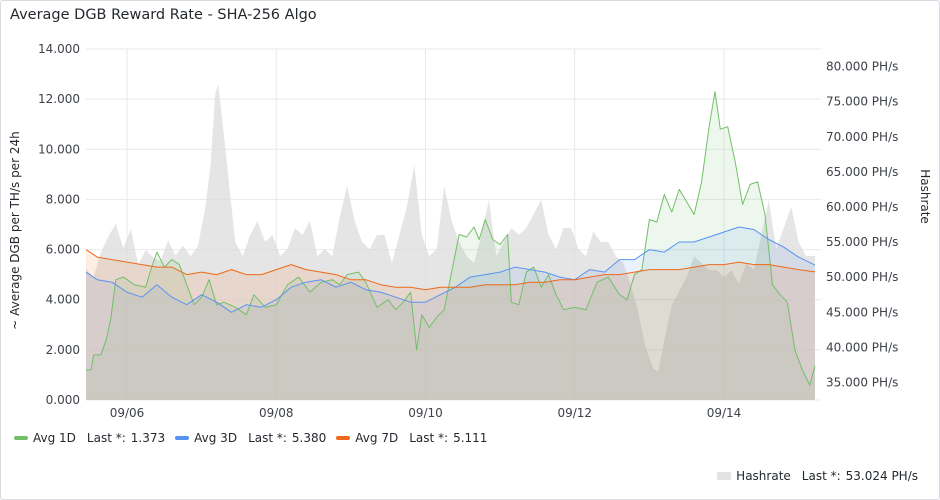 Image resolution: width=940 pixels, height=500 pixels. What do you see at coordinates (862, 312) in the screenshot?
I see `y2-tick-label: 45.000 PH/s` at bounding box center [862, 312].